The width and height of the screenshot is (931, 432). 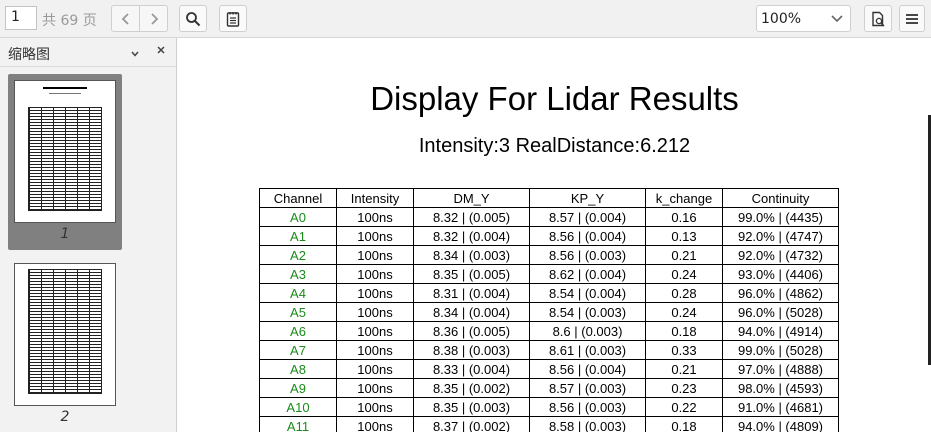 What do you see at coordinates (471, 255) in the screenshot?
I see `table-cell: 8.34 | (0.003)` at bounding box center [471, 255].